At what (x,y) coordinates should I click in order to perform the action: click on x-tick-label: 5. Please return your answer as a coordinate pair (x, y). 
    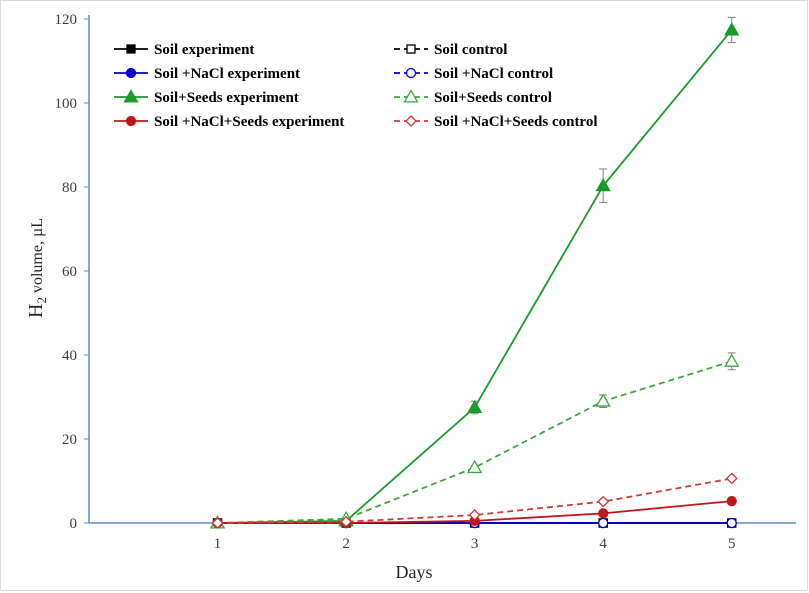
    Looking at the image, I should click on (732, 544).